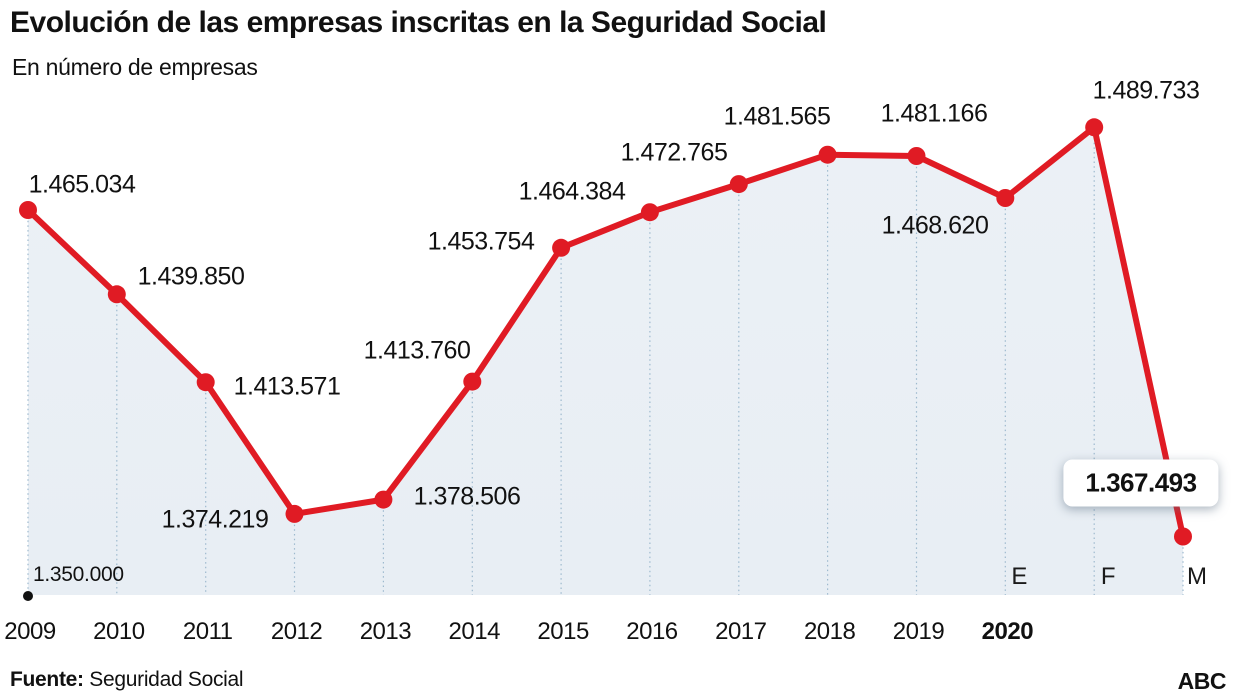 This screenshot has height=698, width=1248. What do you see at coordinates (215, 519) in the screenshot?
I see `data-point-label: 1.374.219` at bounding box center [215, 519].